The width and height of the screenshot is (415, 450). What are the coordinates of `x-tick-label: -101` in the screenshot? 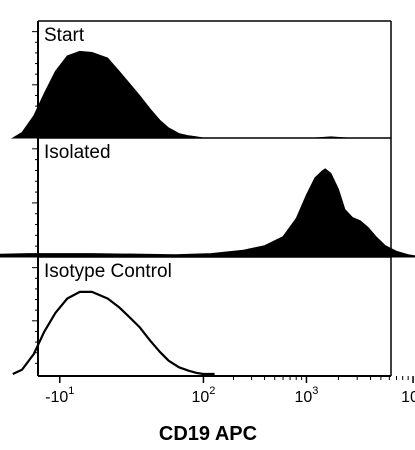 It's located at (59, 395).